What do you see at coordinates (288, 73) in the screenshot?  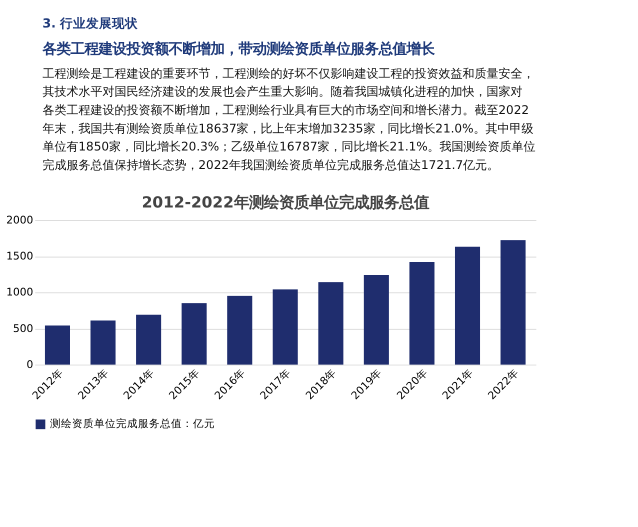 I see `text: 工程测绘是工程建设的重要环节，工程测绘的好坏不仅影响建设工程的投资效益和质量安全，` at bounding box center [288, 73].